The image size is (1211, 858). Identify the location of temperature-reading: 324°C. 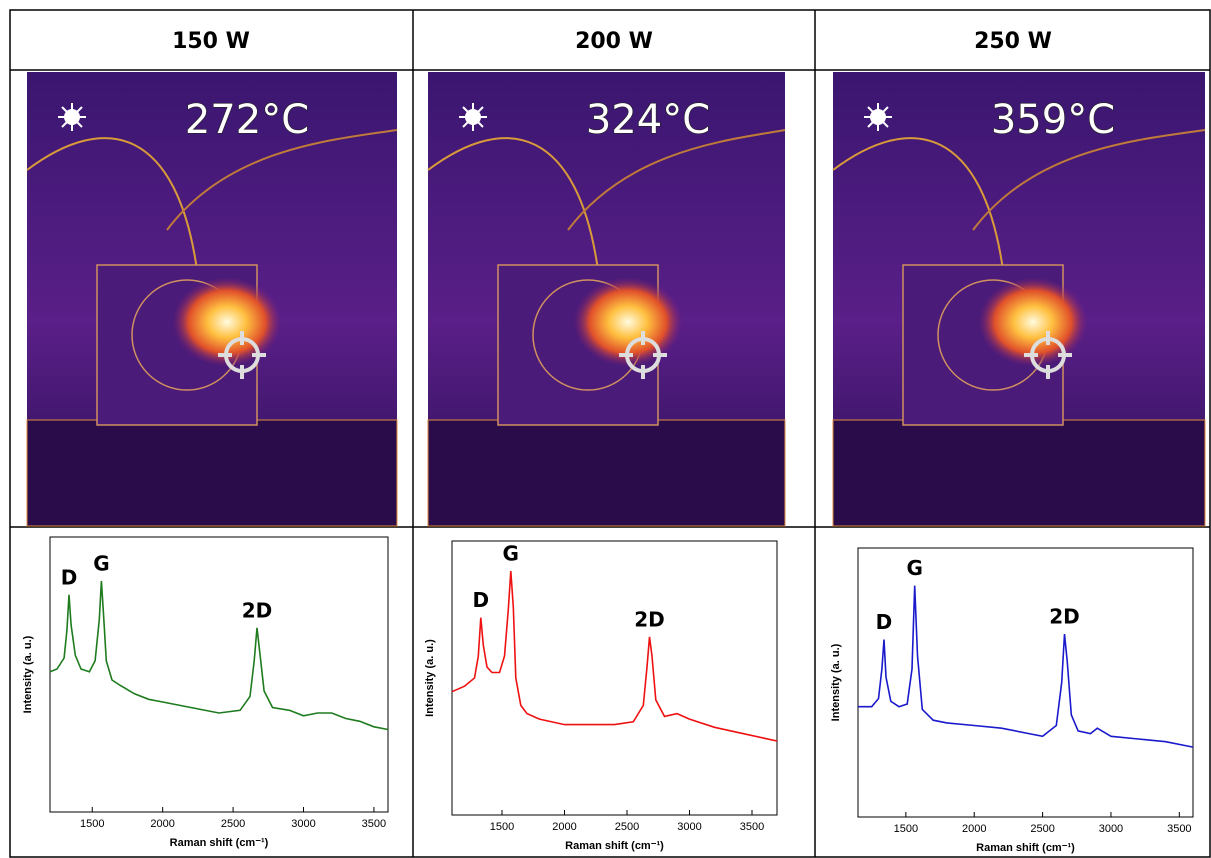
(648, 120).